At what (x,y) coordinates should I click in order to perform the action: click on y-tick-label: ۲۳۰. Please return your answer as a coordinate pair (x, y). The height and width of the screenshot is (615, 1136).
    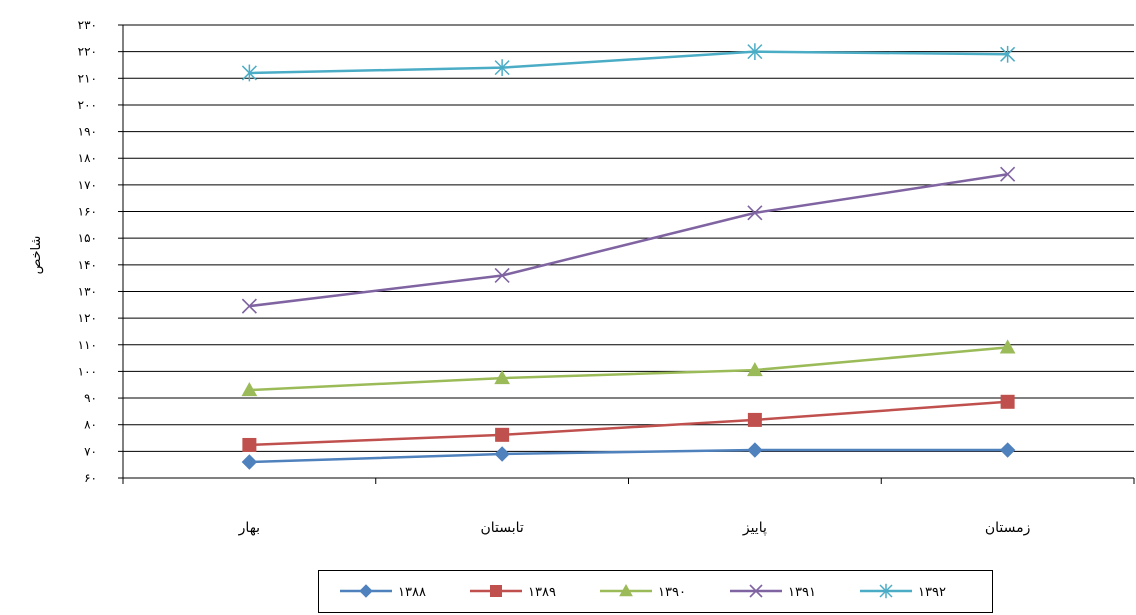
    Looking at the image, I should click on (87, 25).